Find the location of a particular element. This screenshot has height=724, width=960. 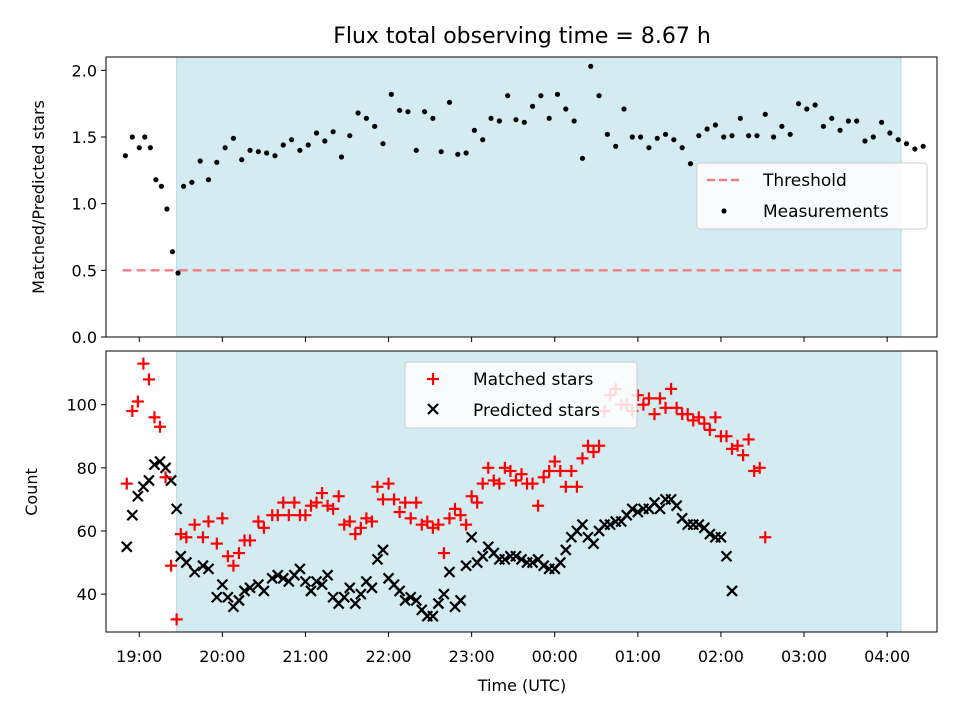

x-tick-label: 00:00 is located at coordinates (555, 656).